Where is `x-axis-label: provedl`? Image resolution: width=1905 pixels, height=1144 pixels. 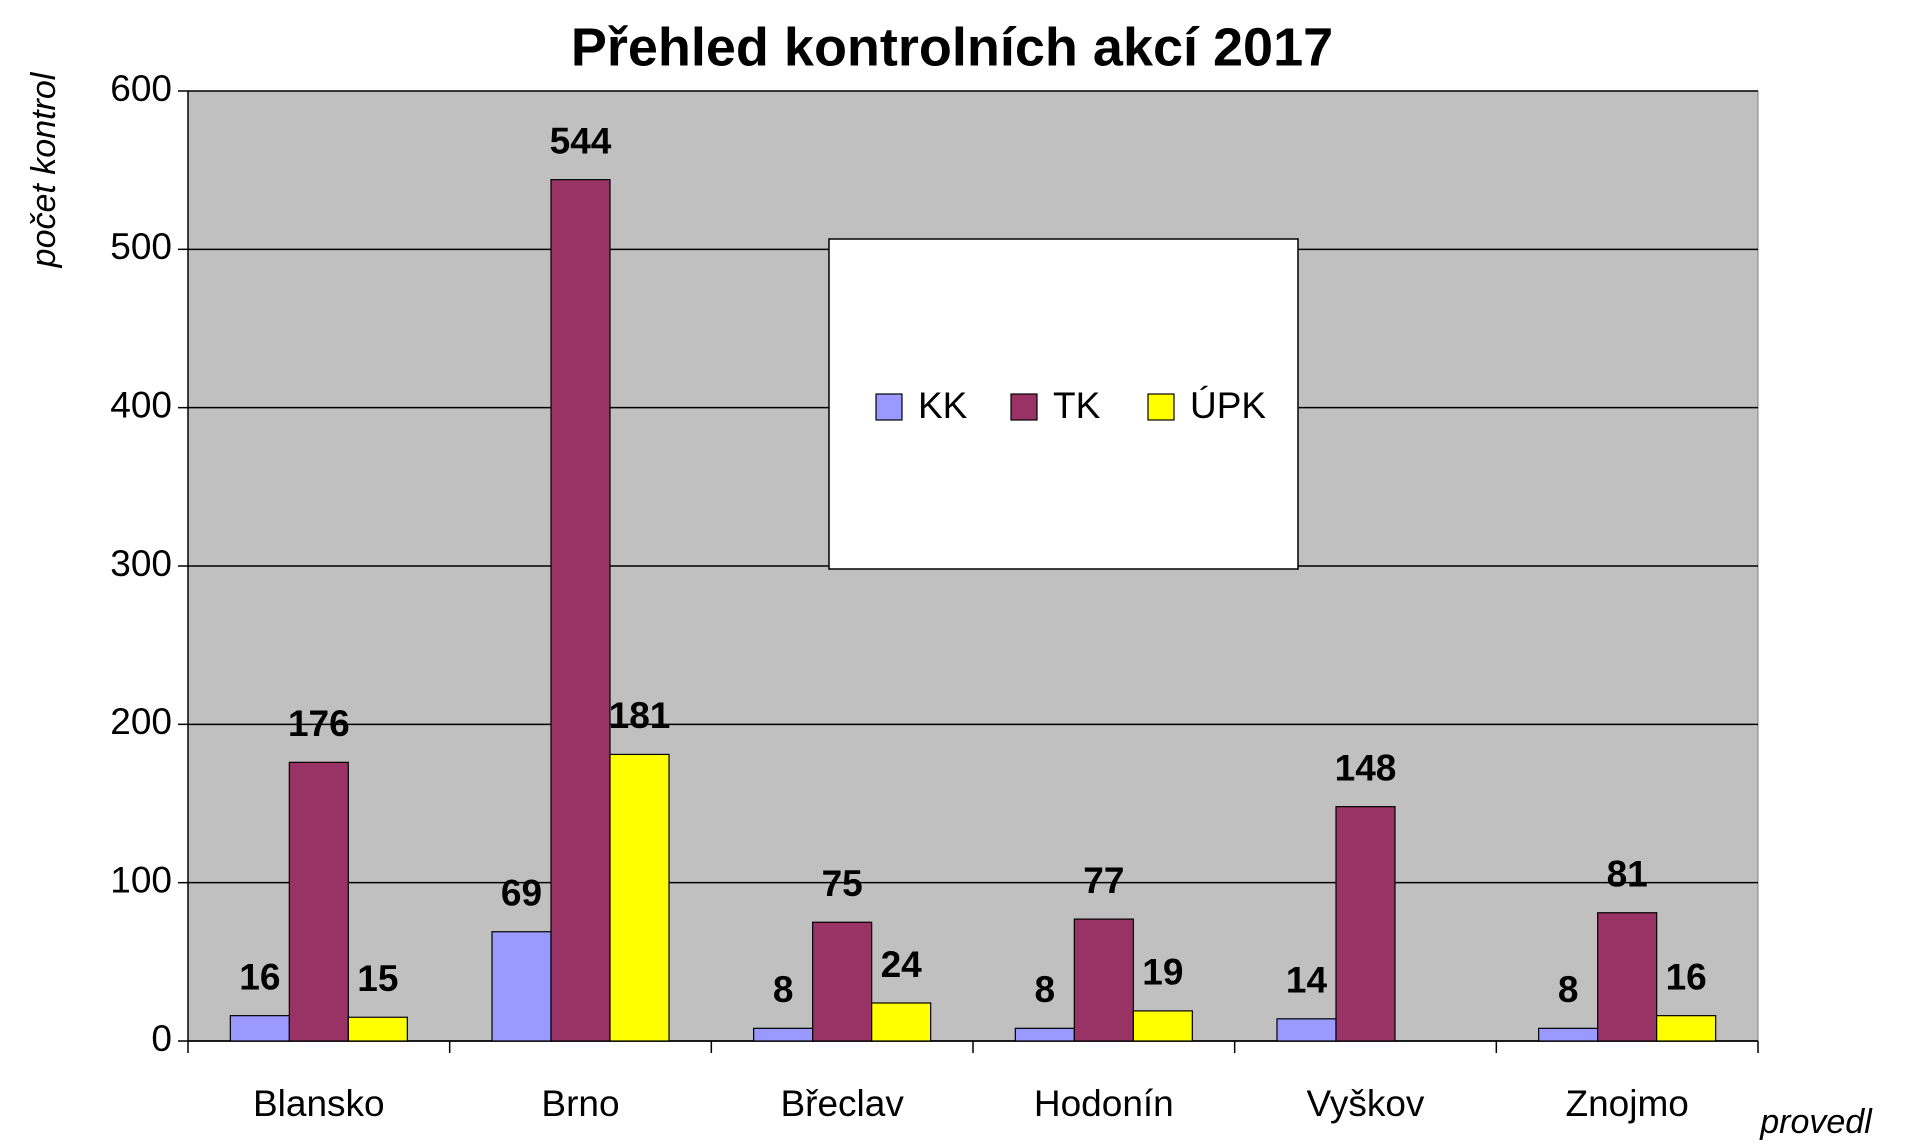 x-axis-label: provedl is located at coordinates (1816, 1122).